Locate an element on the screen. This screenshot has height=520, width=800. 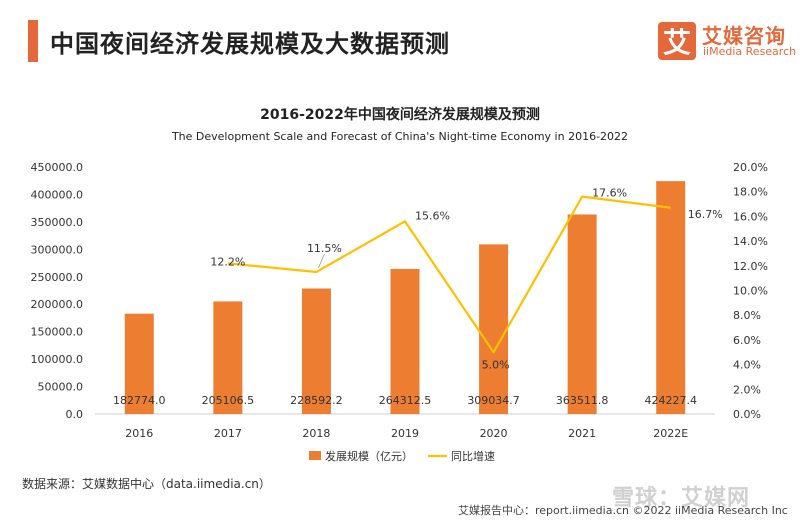
y-left-tick-label: 100000.0 is located at coordinates (57, 359).